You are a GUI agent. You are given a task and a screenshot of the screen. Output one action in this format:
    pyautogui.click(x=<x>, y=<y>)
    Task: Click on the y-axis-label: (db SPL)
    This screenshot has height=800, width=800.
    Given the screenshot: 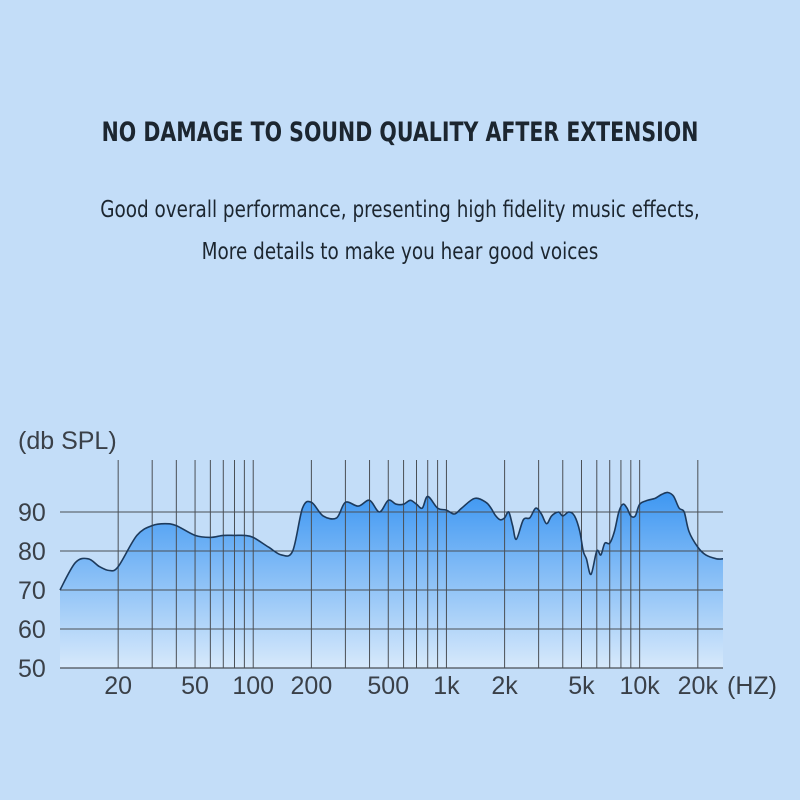 What is the action you would take?
    pyautogui.click(x=67, y=441)
    